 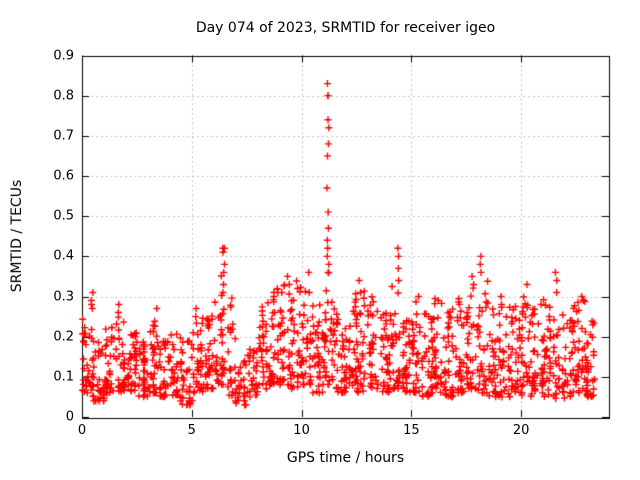 I want to click on y-tick-label: 0.6, so click(x=63, y=176).